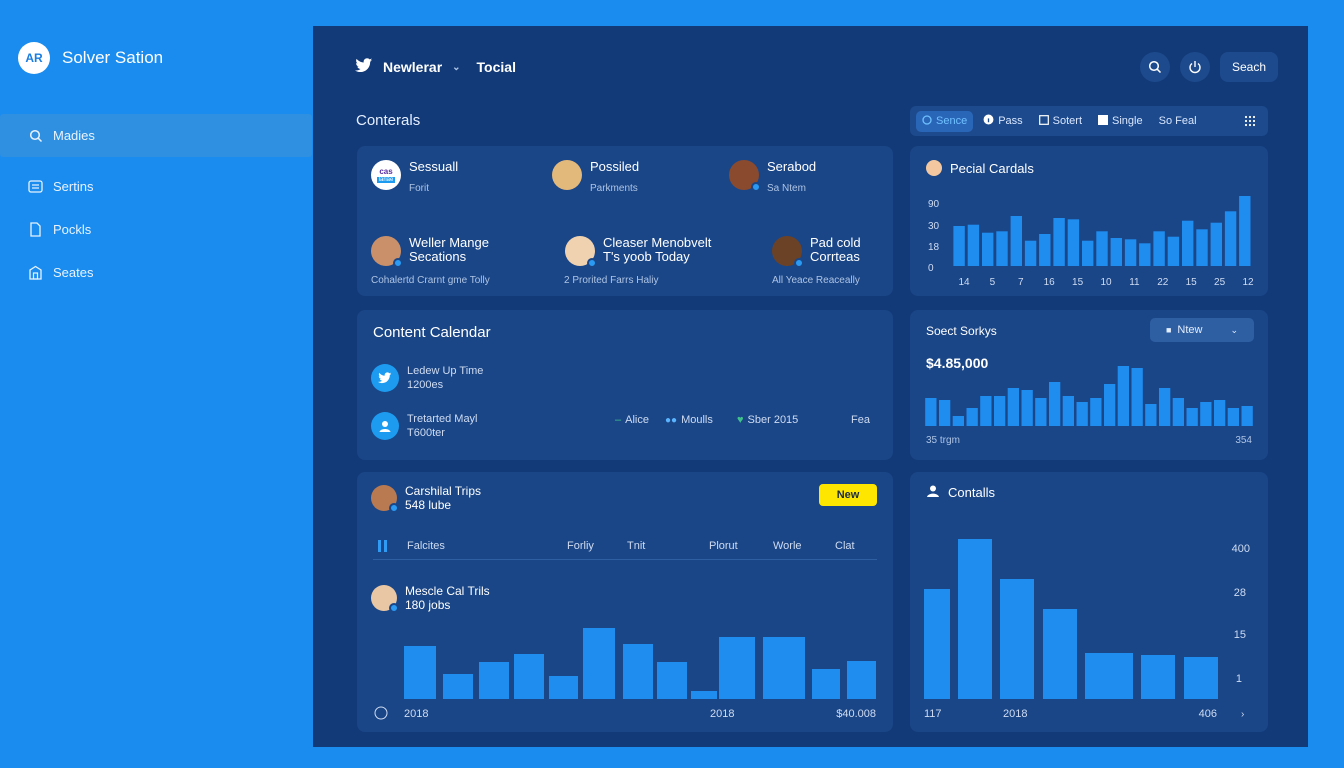  What do you see at coordinates (424, 426) in the screenshot?
I see `calendar-row: Tretarted Mayl T600ter` at bounding box center [424, 426].